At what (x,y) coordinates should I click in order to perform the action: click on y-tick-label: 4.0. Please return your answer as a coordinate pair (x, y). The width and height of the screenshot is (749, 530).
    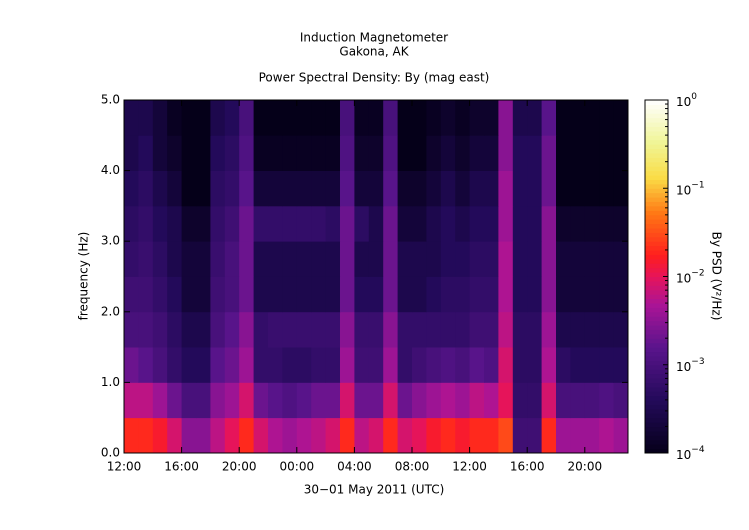
    Looking at the image, I should click on (110, 170).